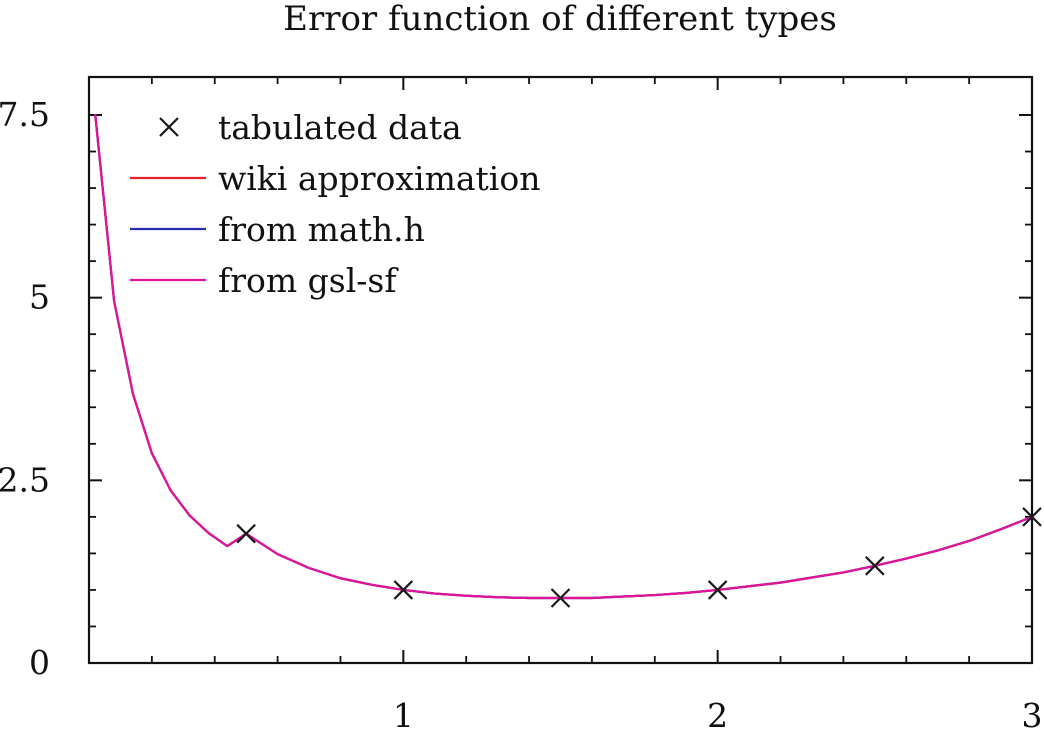 The image size is (1044, 730). What do you see at coordinates (403, 713) in the screenshot?
I see `x-tick-label: 1` at bounding box center [403, 713].